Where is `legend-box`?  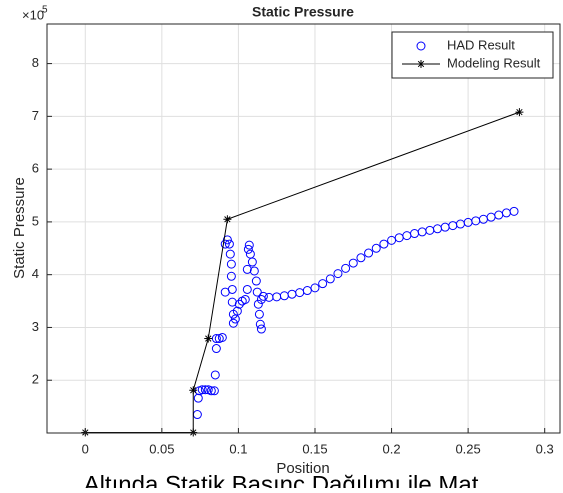
legend-box is located at coordinates (472, 55).